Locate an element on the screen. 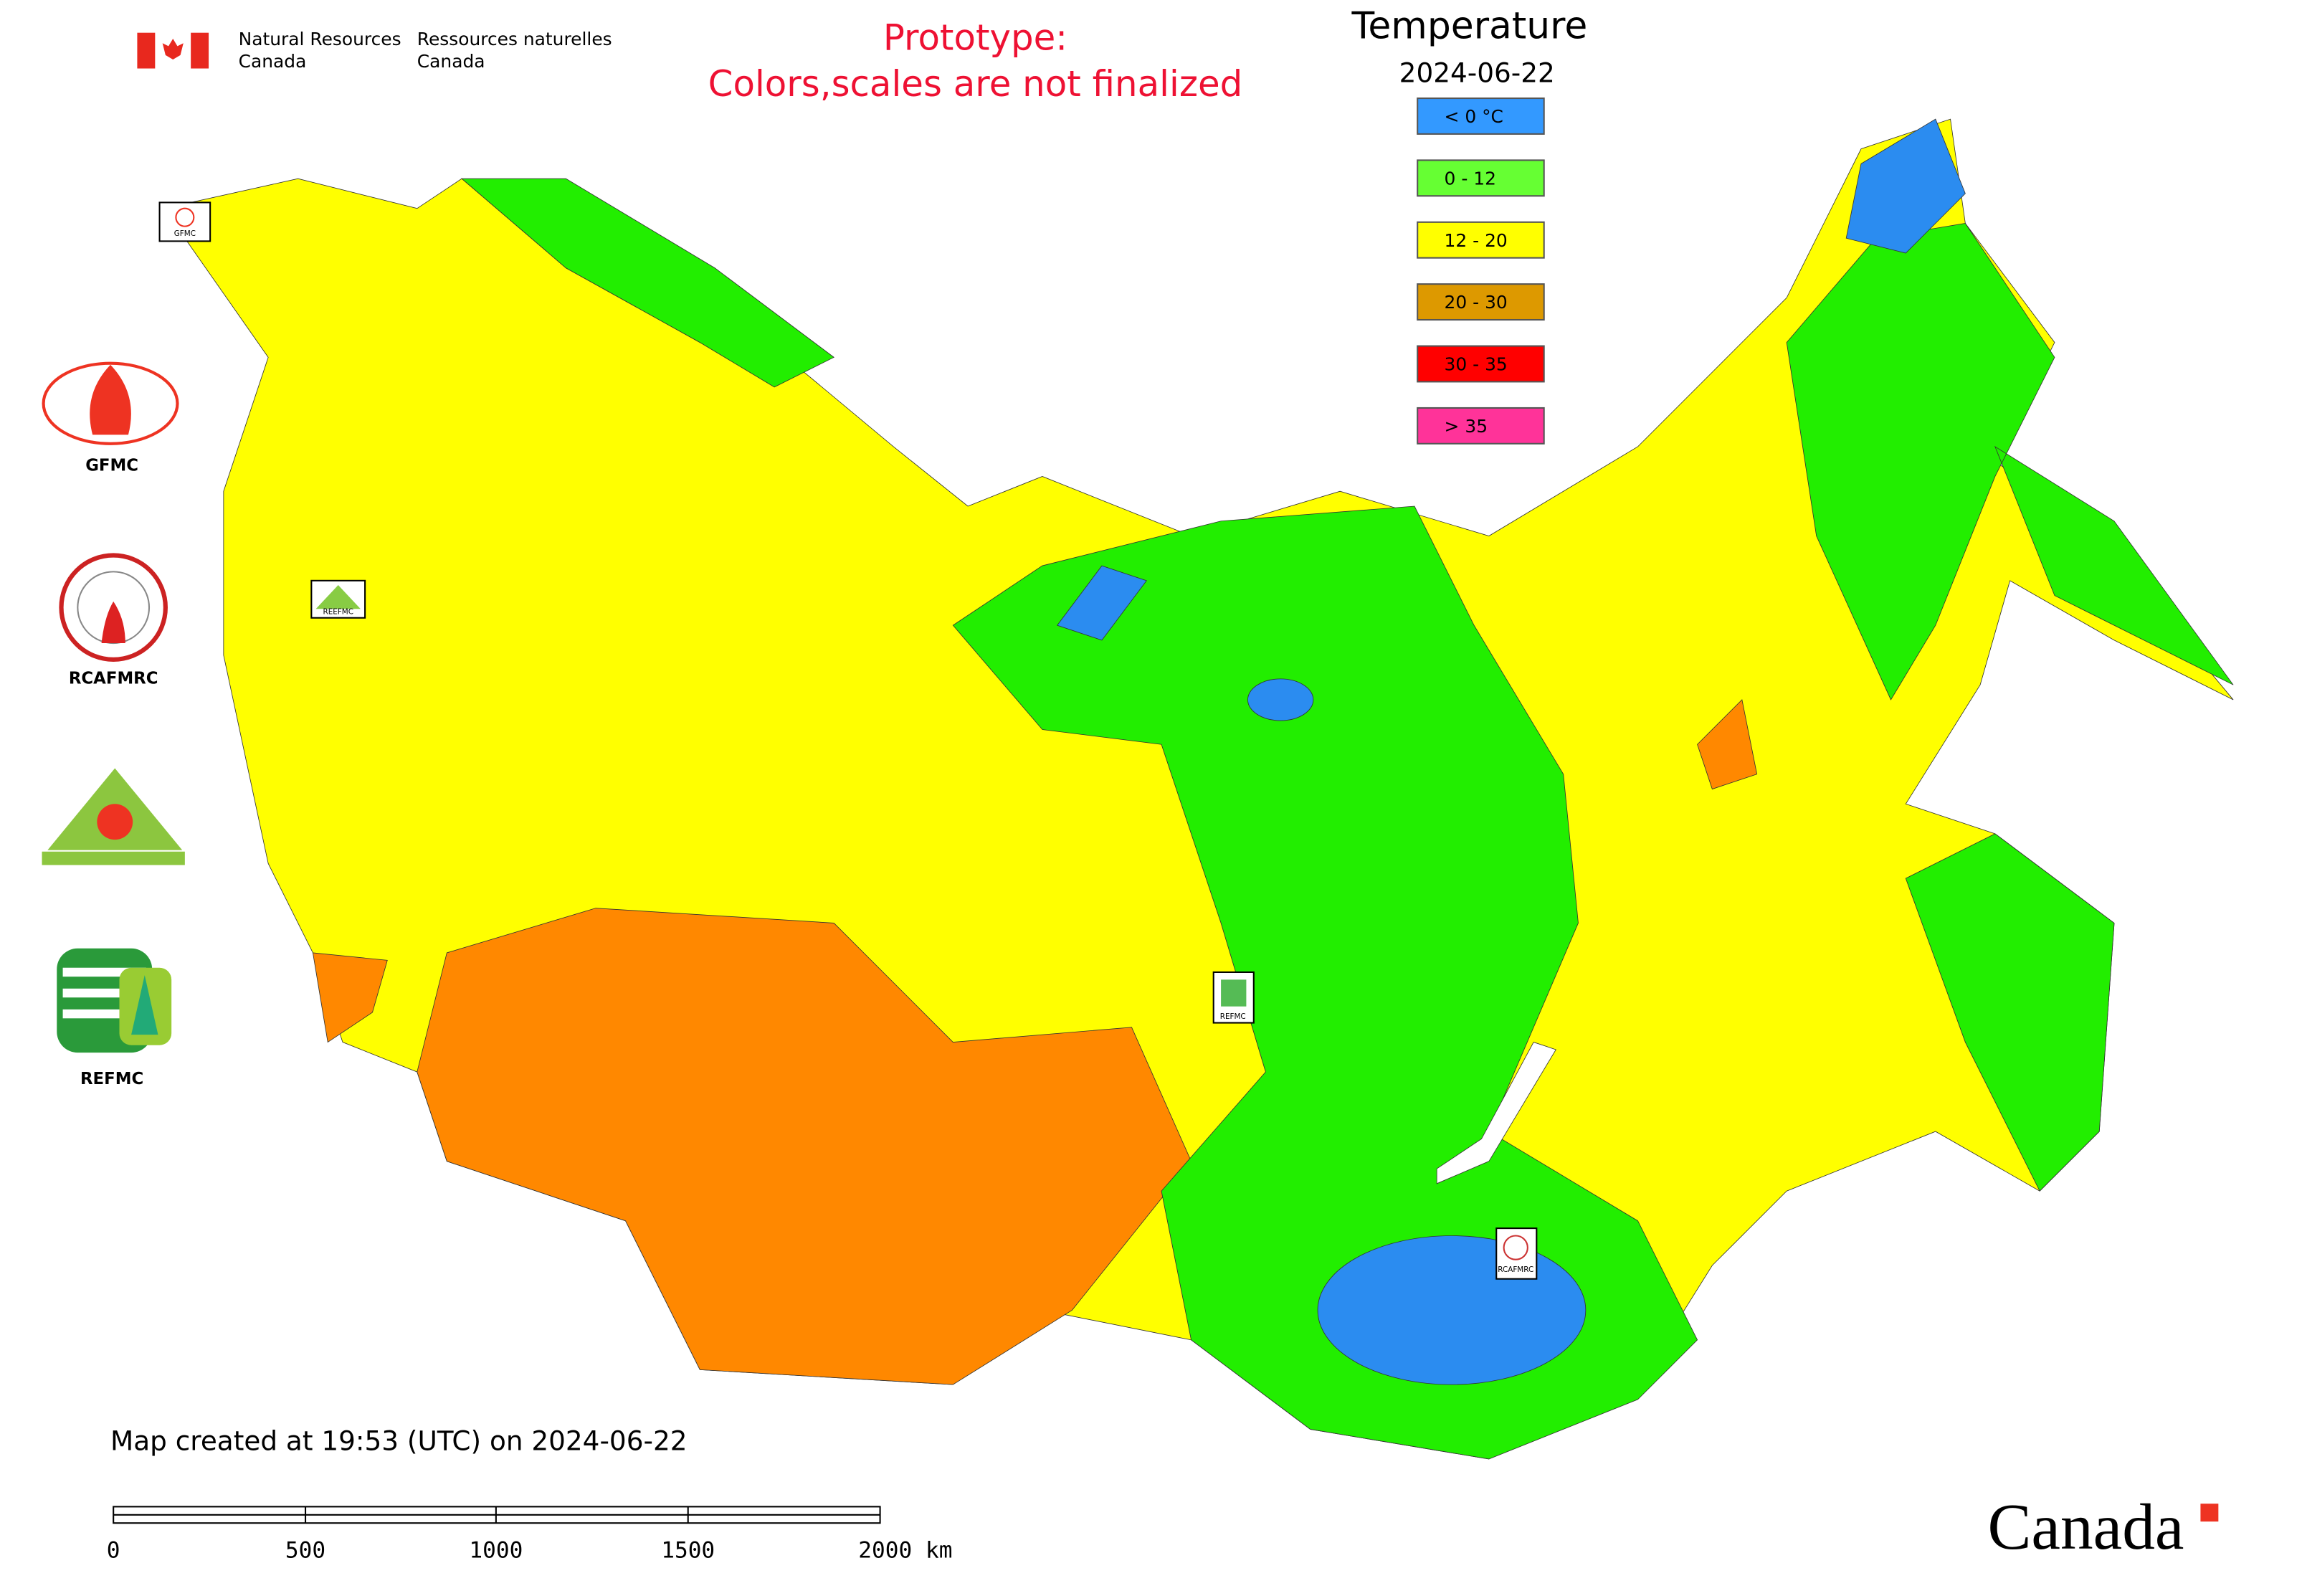 Image resolution: width=2302 pixels, height=1596 pixels. legend-label: 12 - 20 is located at coordinates (1477, 240).